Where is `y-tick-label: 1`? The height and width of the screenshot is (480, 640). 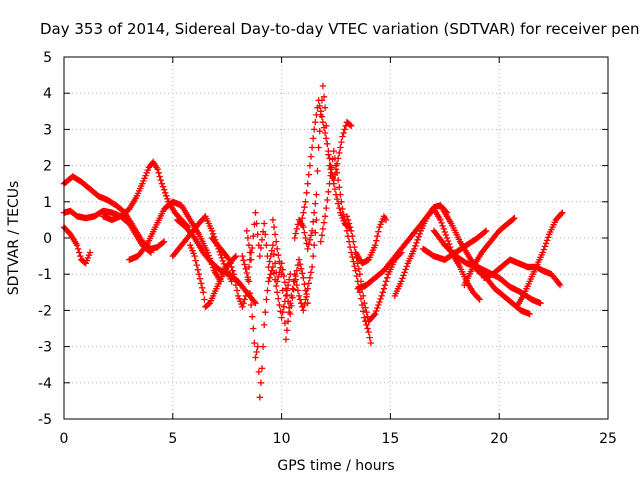 y-tick-label: 1 is located at coordinates (47, 203).